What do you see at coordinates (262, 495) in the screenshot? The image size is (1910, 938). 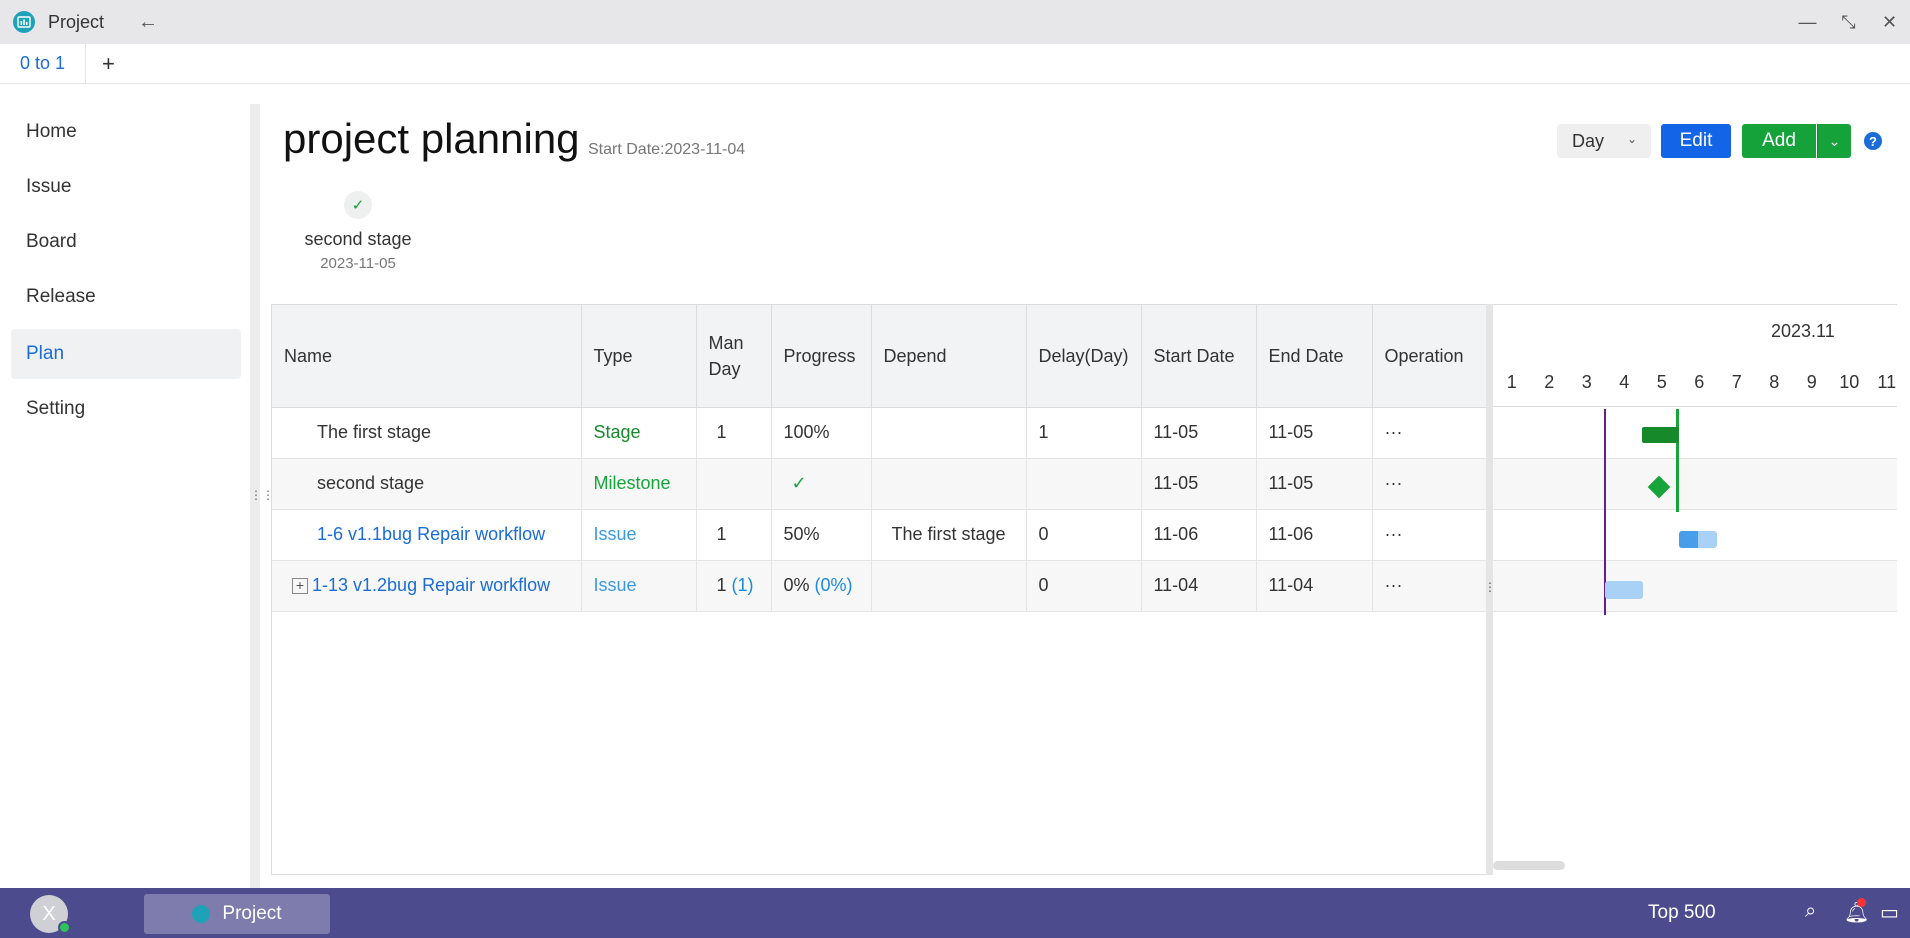 I see `drag-handle-icon: ⋮⋮` at bounding box center [262, 495].